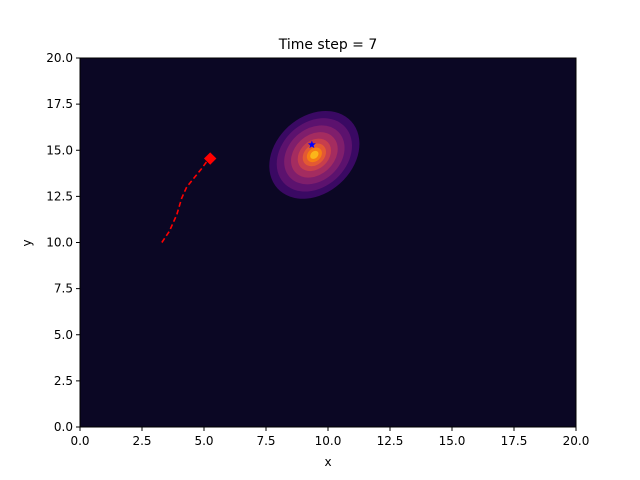 The height and width of the screenshot is (480, 640). I want to click on y-tick-label: 20.0, so click(59, 58).